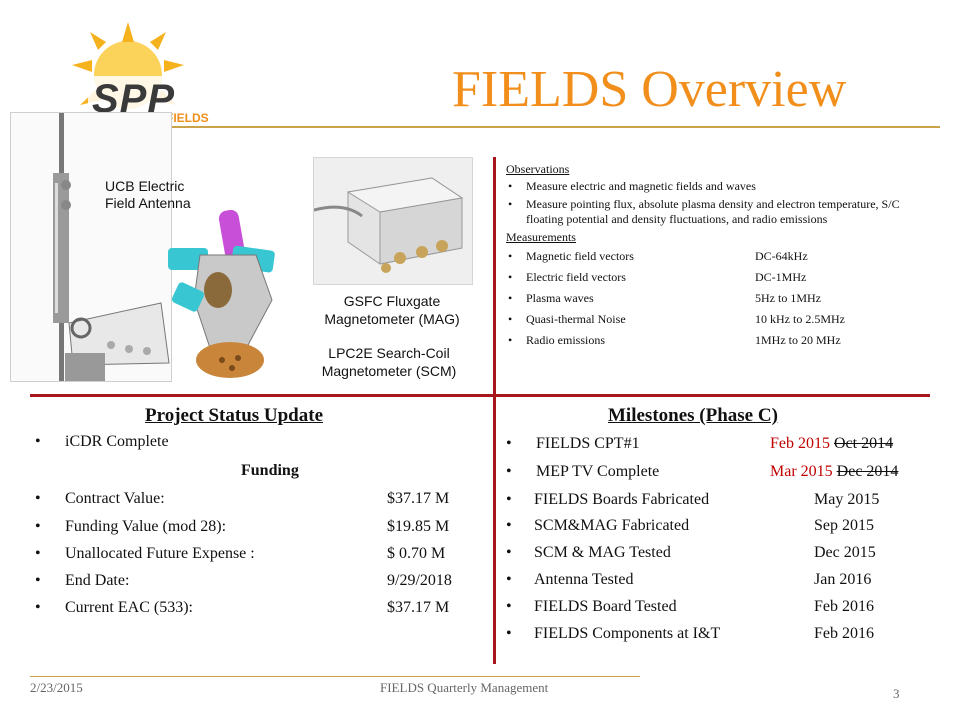  What do you see at coordinates (480, 395) in the screenshot?
I see `section-divider-horizontal` at bounding box center [480, 395].